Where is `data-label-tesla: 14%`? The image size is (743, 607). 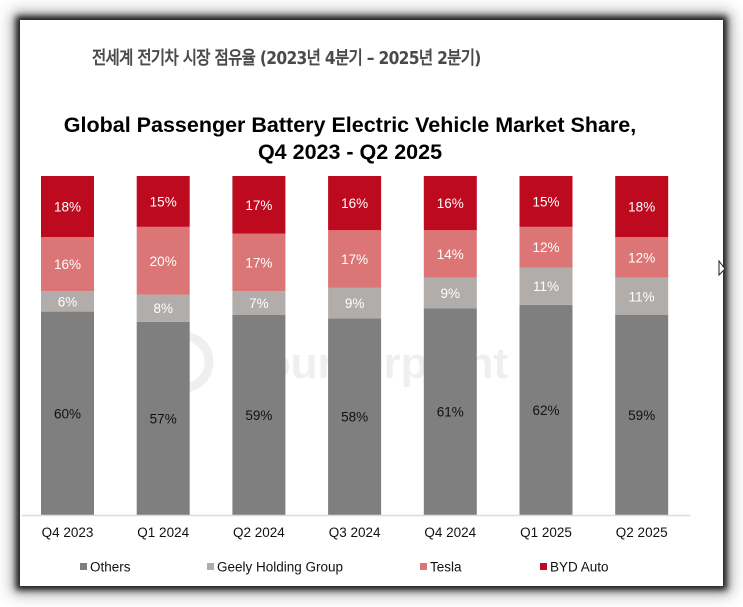
data-label-tesla: 14% is located at coordinates (450, 254).